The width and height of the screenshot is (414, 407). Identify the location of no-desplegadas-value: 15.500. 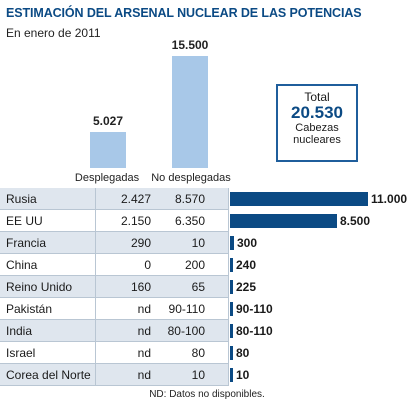
(190, 45).